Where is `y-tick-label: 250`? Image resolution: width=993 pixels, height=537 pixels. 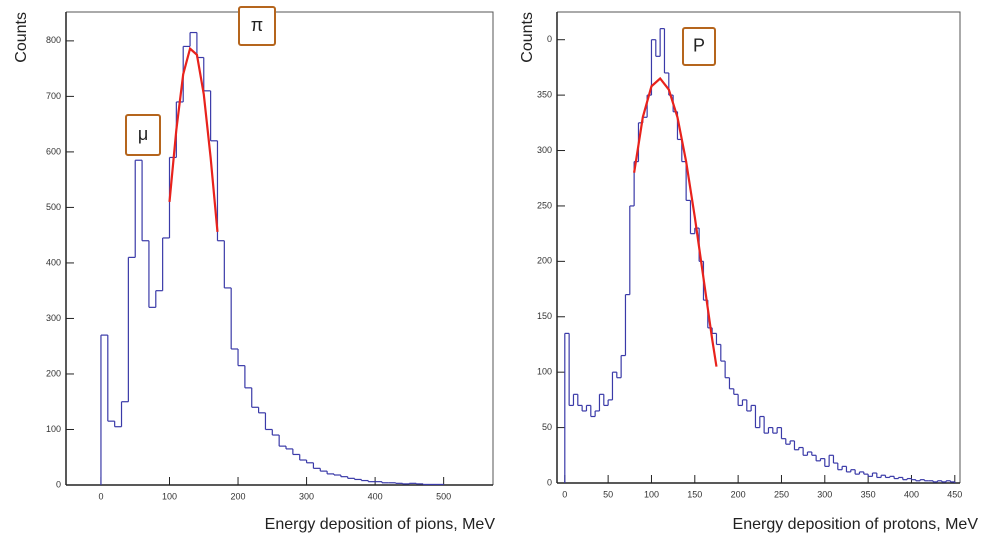 y-tick-label: 250 is located at coordinates (544, 205).